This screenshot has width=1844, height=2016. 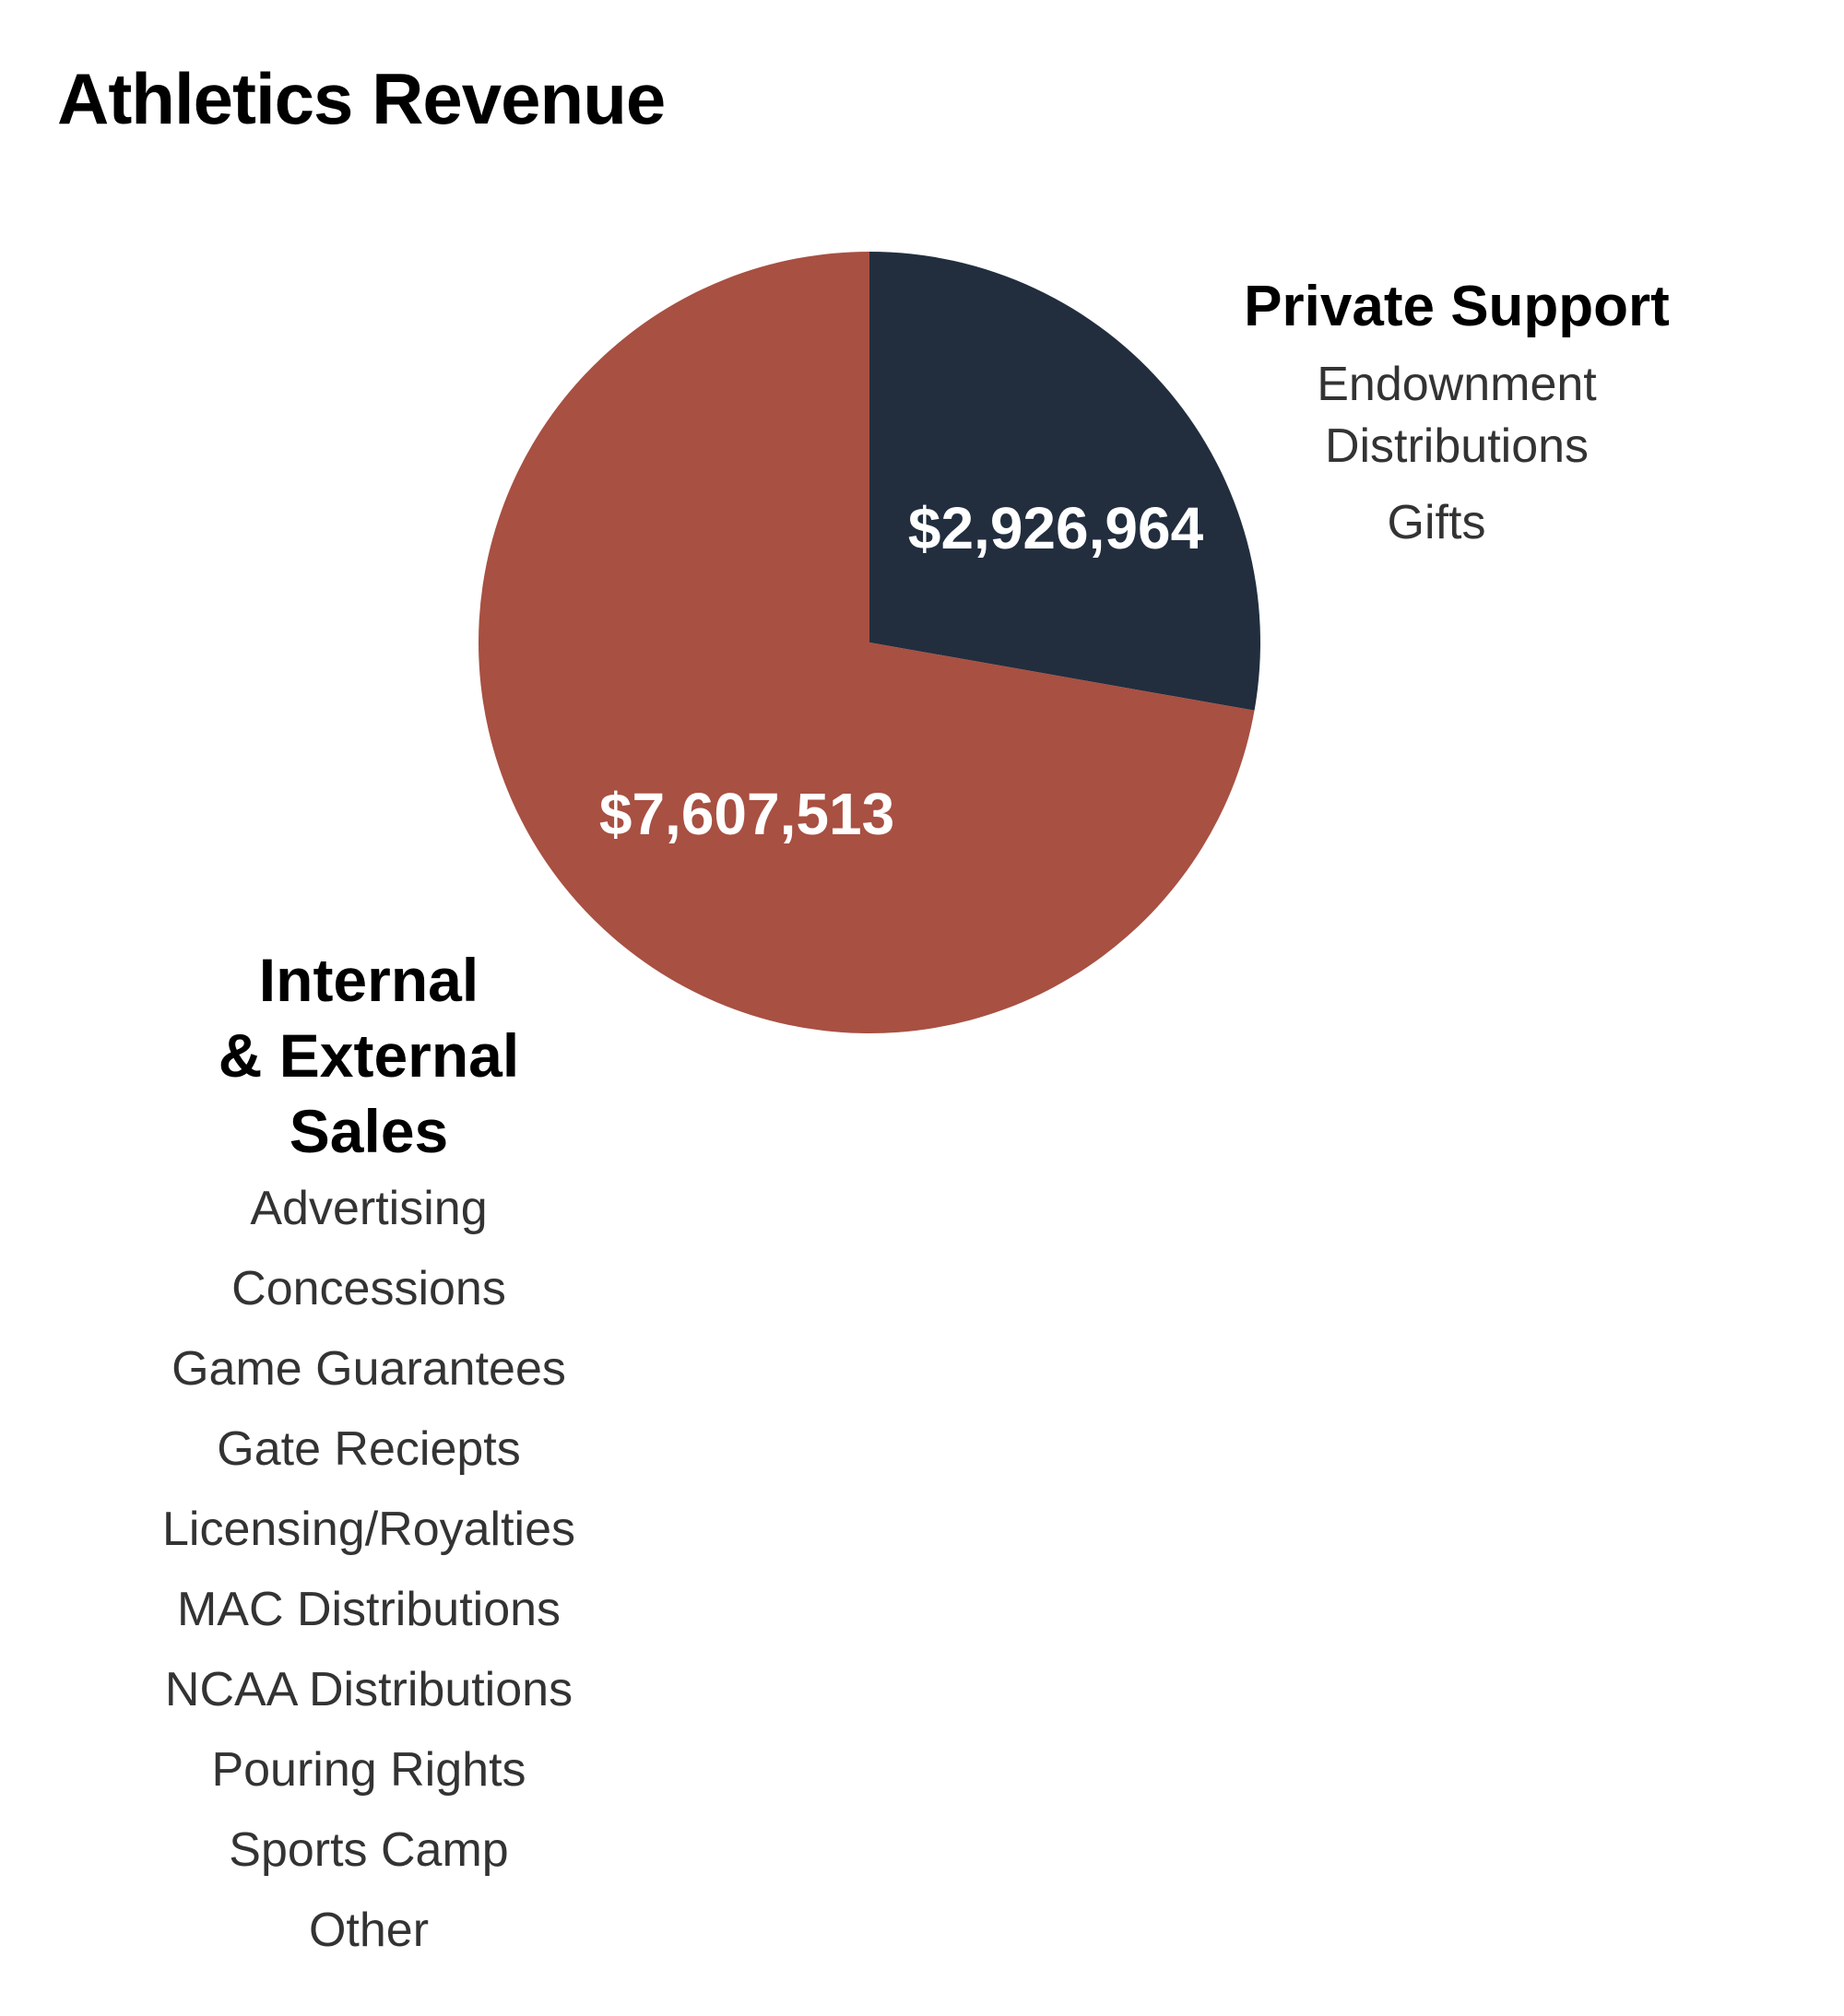 I want to click on slice-value-label-0: $2,926,964, so click(x=1056, y=528).